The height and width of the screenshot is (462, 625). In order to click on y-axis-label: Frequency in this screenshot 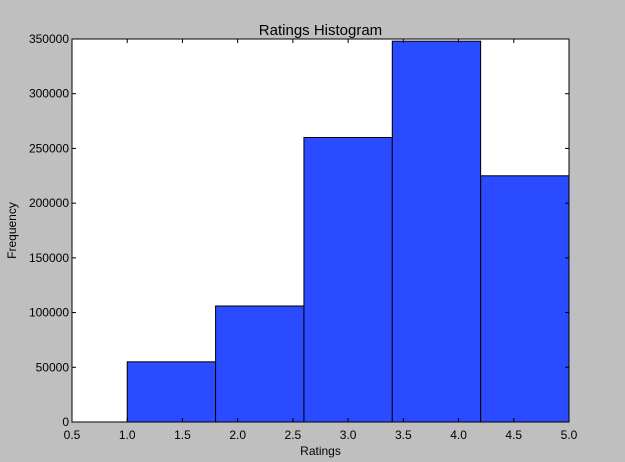, I will do `click(12, 230)`.